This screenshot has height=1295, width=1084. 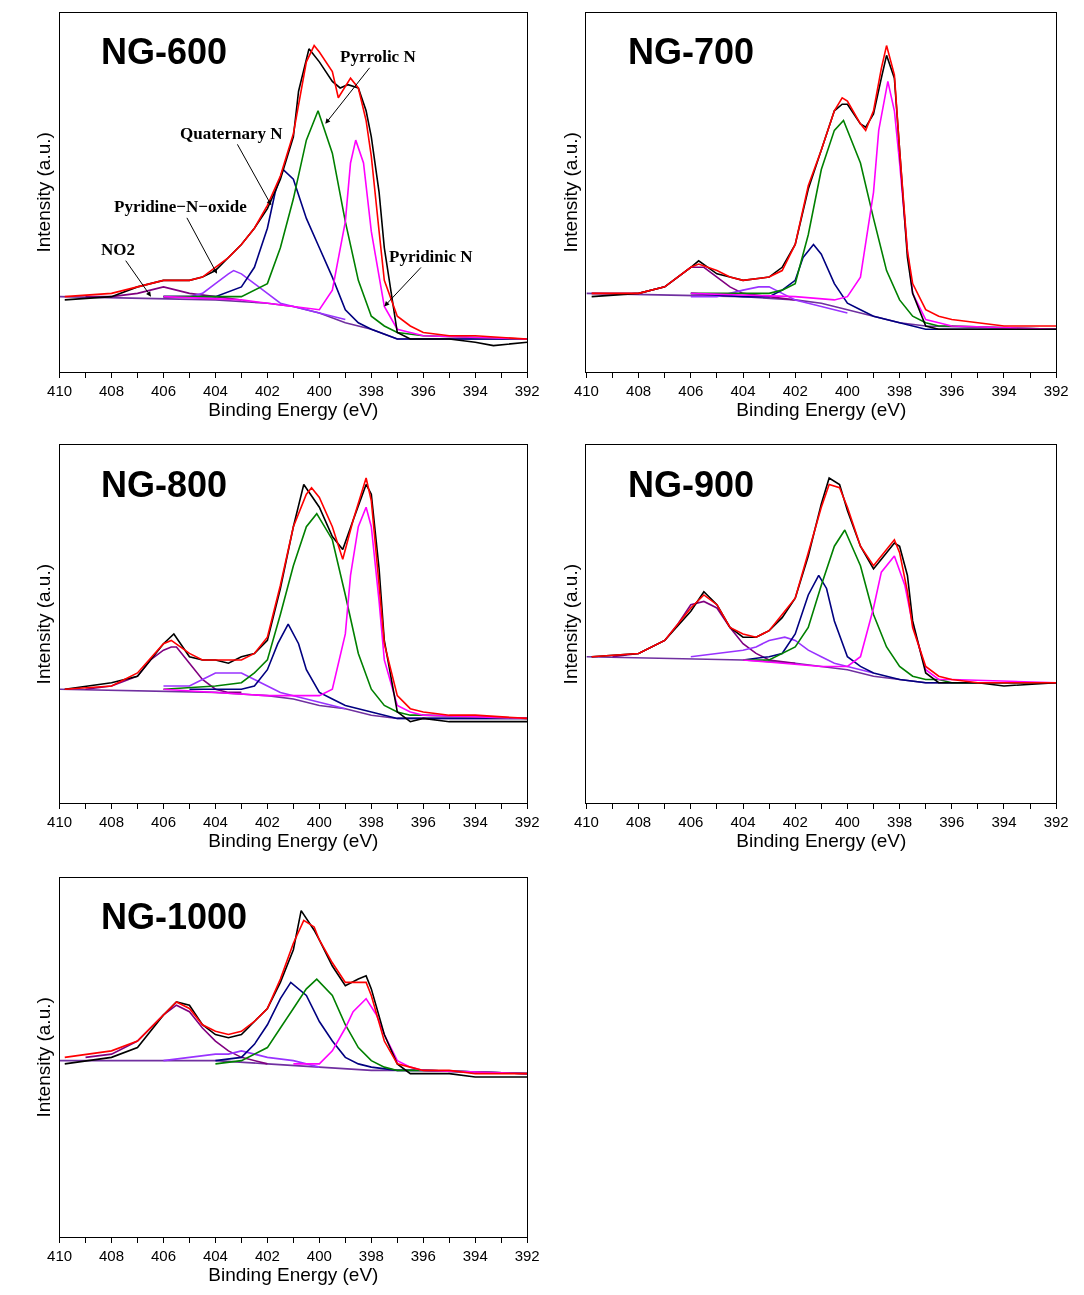 I want to click on annotation: Quaternary N, so click(x=232, y=133).